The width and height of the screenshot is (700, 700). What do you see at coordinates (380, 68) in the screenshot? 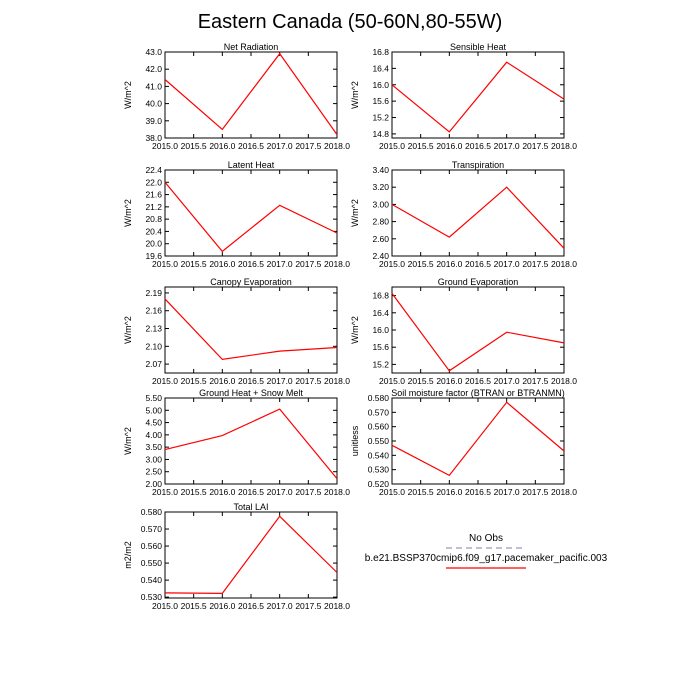
I see `y-tick-label: 16.4` at bounding box center [380, 68].